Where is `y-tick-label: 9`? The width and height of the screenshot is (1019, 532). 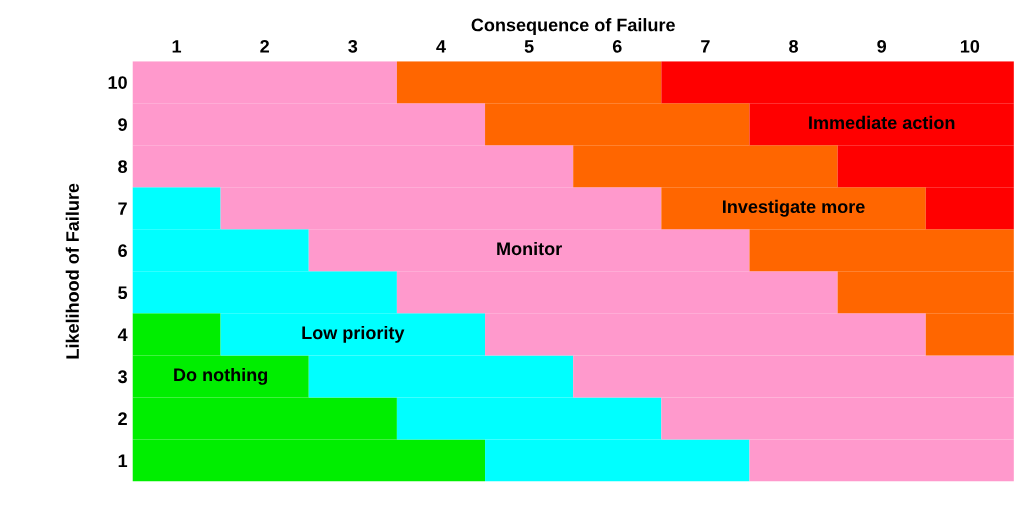 y-tick-label: 9 is located at coordinates (122, 124).